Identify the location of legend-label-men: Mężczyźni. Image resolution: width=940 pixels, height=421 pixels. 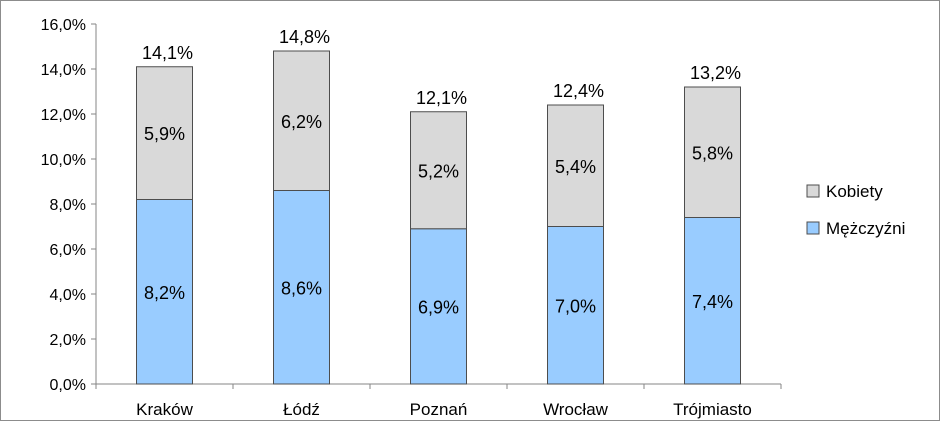
(865, 228).